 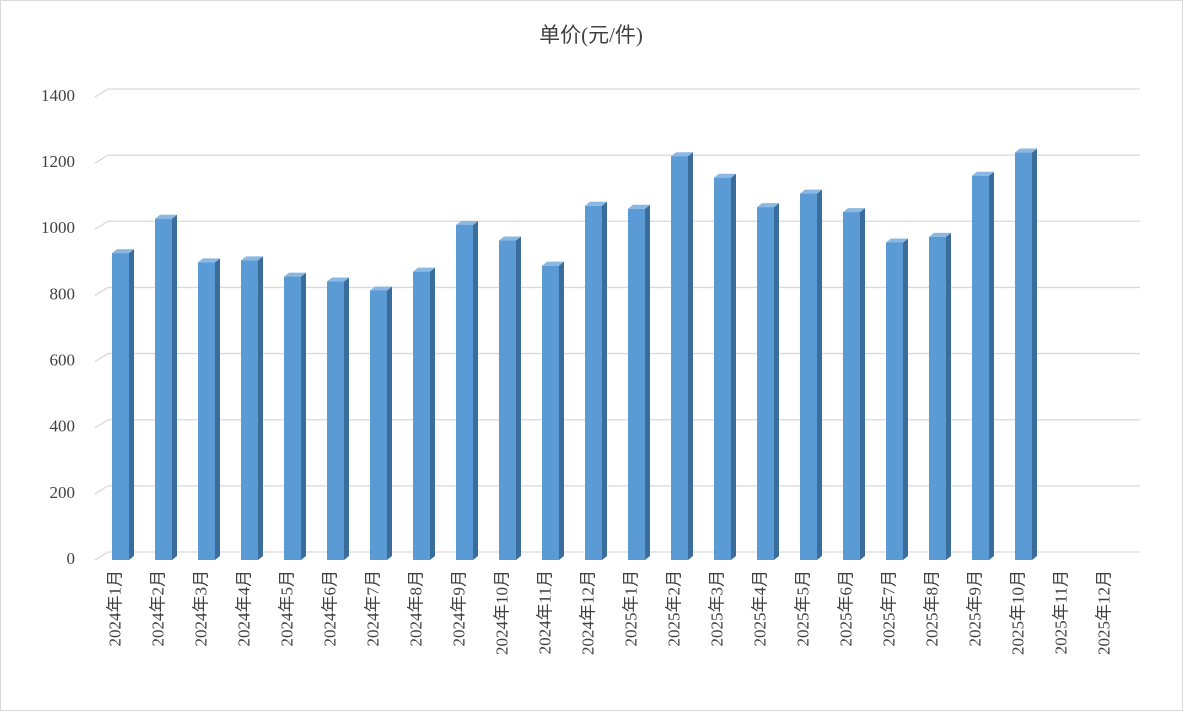 What do you see at coordinates (974, 608) in the screenshot?
I see `x-tick-label: 2025年9月` at bounding box center [974, 608].